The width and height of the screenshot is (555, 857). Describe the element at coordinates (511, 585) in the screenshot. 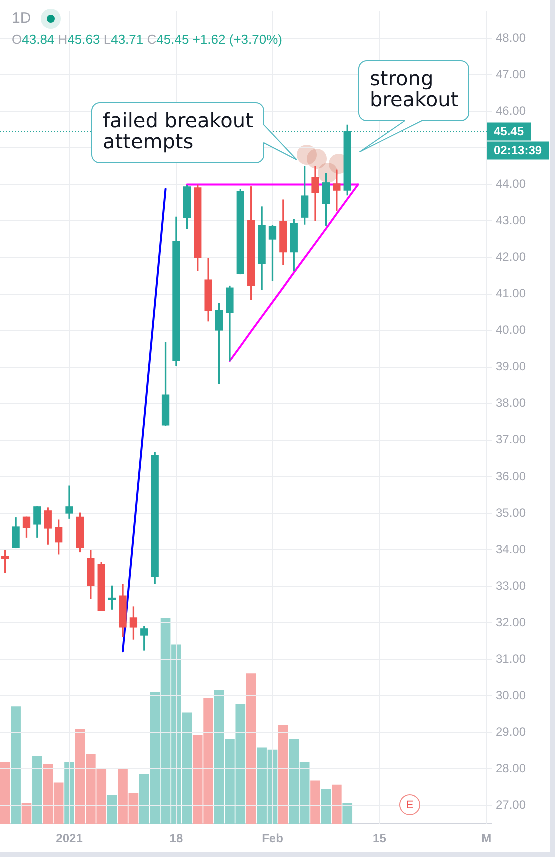

I see `y-tick-label: 33.00` at that location.